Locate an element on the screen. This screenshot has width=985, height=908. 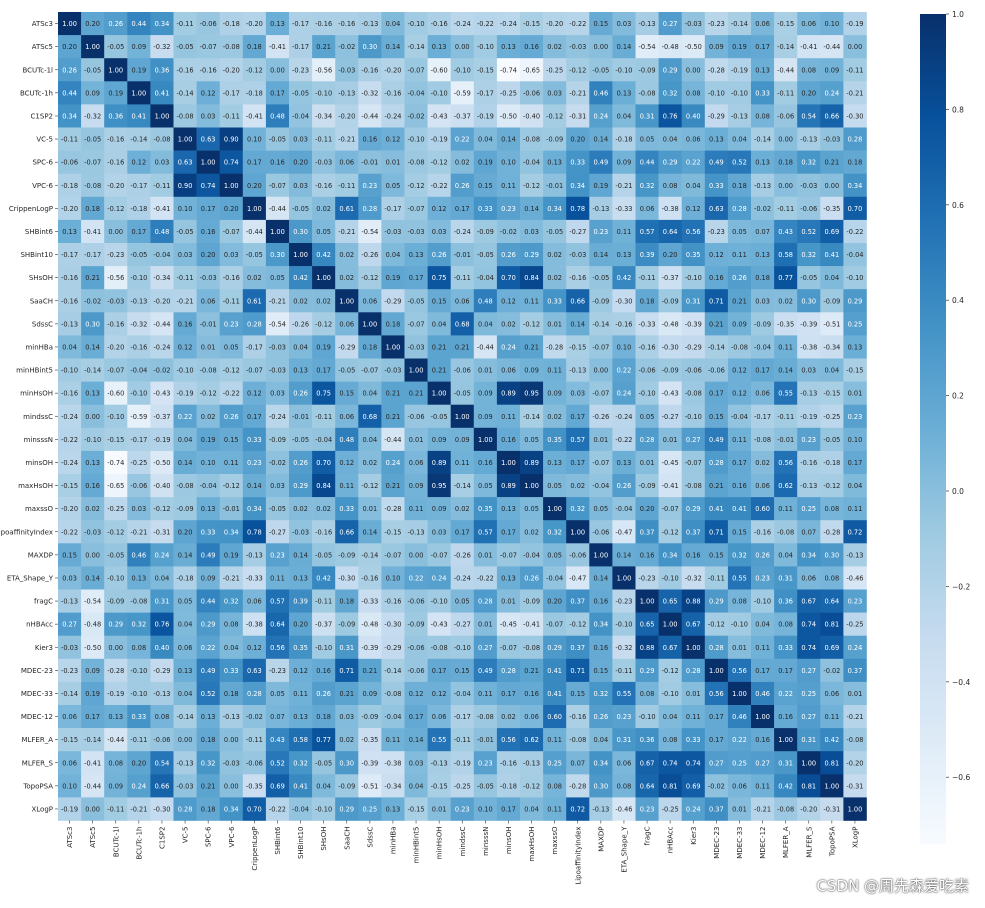
cell-value-label: 0.20 is located at coordinates (647, 509).